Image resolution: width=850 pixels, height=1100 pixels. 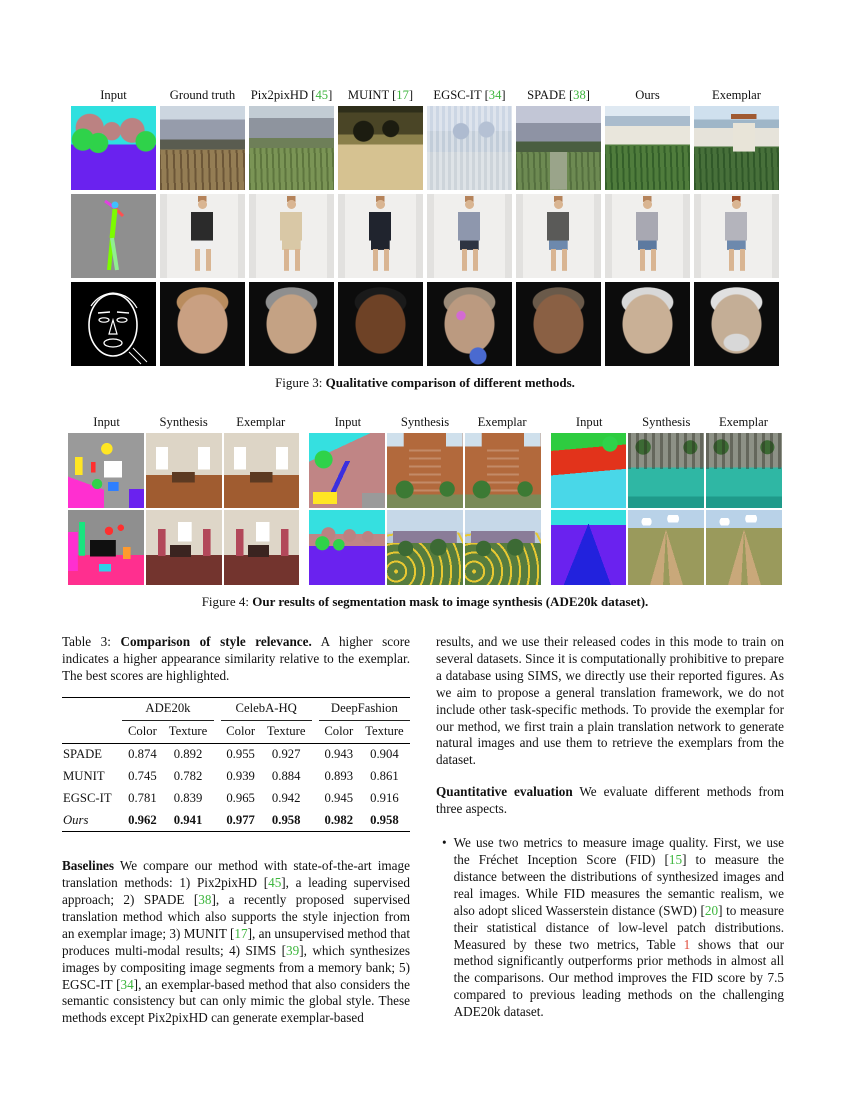 What do you see at coordinates (106, 470) in the screenshot?
I see `fig4-interior1-input-segmentation` at bounding box center [106, 470].